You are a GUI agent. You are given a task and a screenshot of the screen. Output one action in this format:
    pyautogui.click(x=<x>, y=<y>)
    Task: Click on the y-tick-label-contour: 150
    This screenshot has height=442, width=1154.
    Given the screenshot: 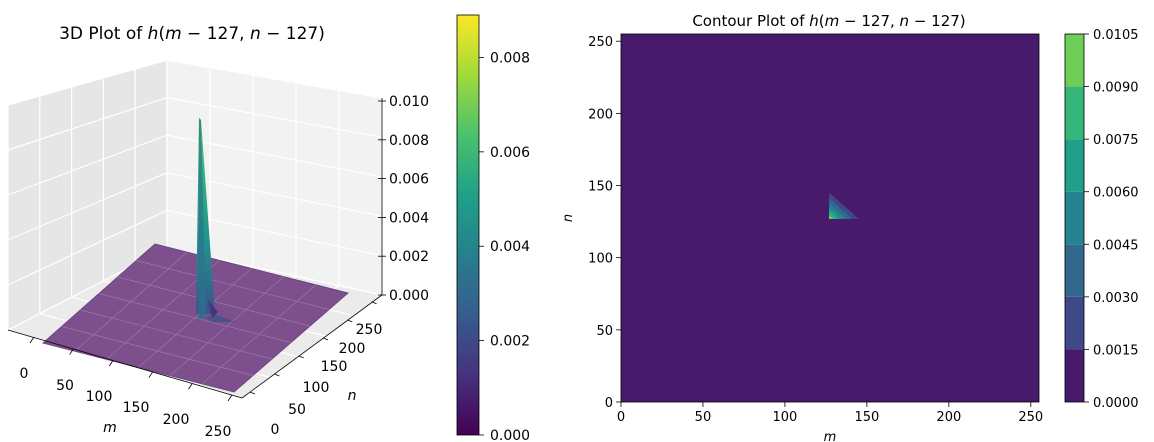 What is the action you would take?
    pyautogui.click(x=600, y=187)
    